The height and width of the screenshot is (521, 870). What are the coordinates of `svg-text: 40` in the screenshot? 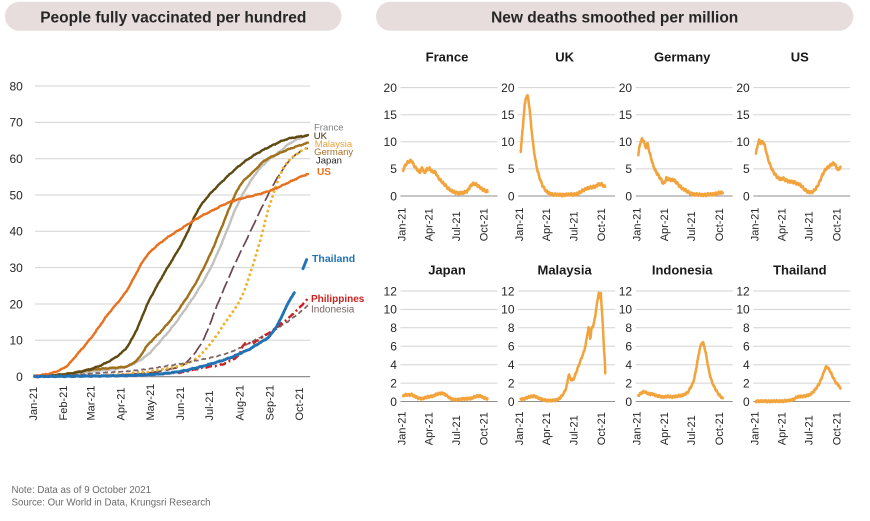 It's located at (16, 232).